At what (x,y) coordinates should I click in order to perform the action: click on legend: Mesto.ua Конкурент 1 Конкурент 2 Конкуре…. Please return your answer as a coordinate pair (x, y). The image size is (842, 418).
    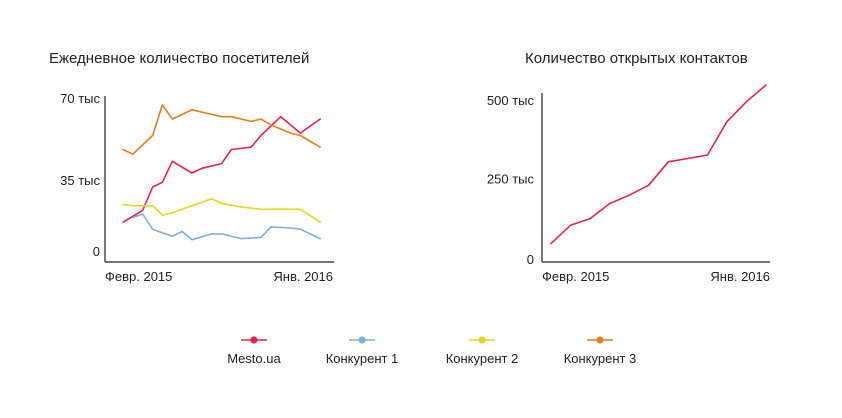
    Looking at the image, I should click on (421, 355).